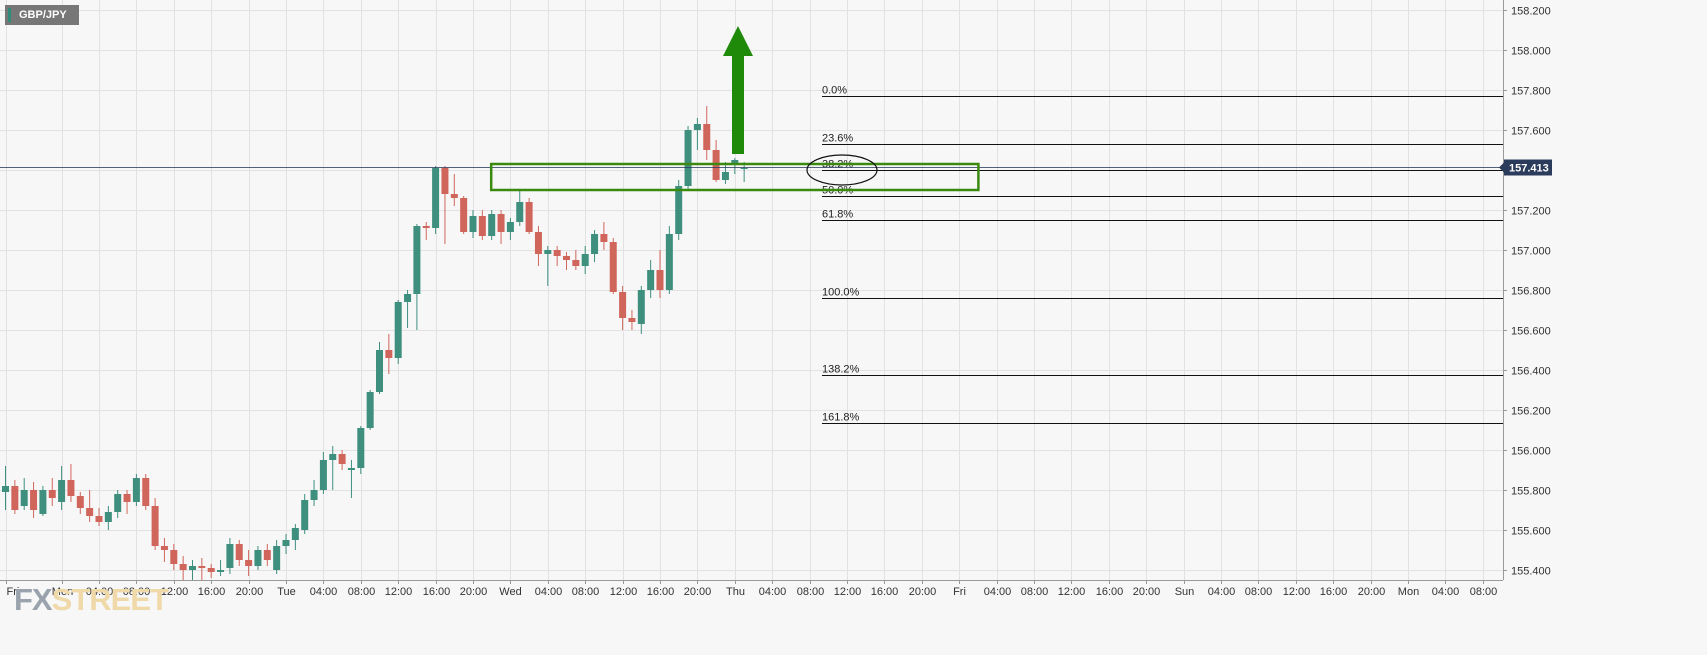 The width and height of the screenshot is (1707, 655). What do you see at coordinates (841, 370) in the screenshot?
I see `fib-level-label: 138.2%` at bounding box center [841, 370].